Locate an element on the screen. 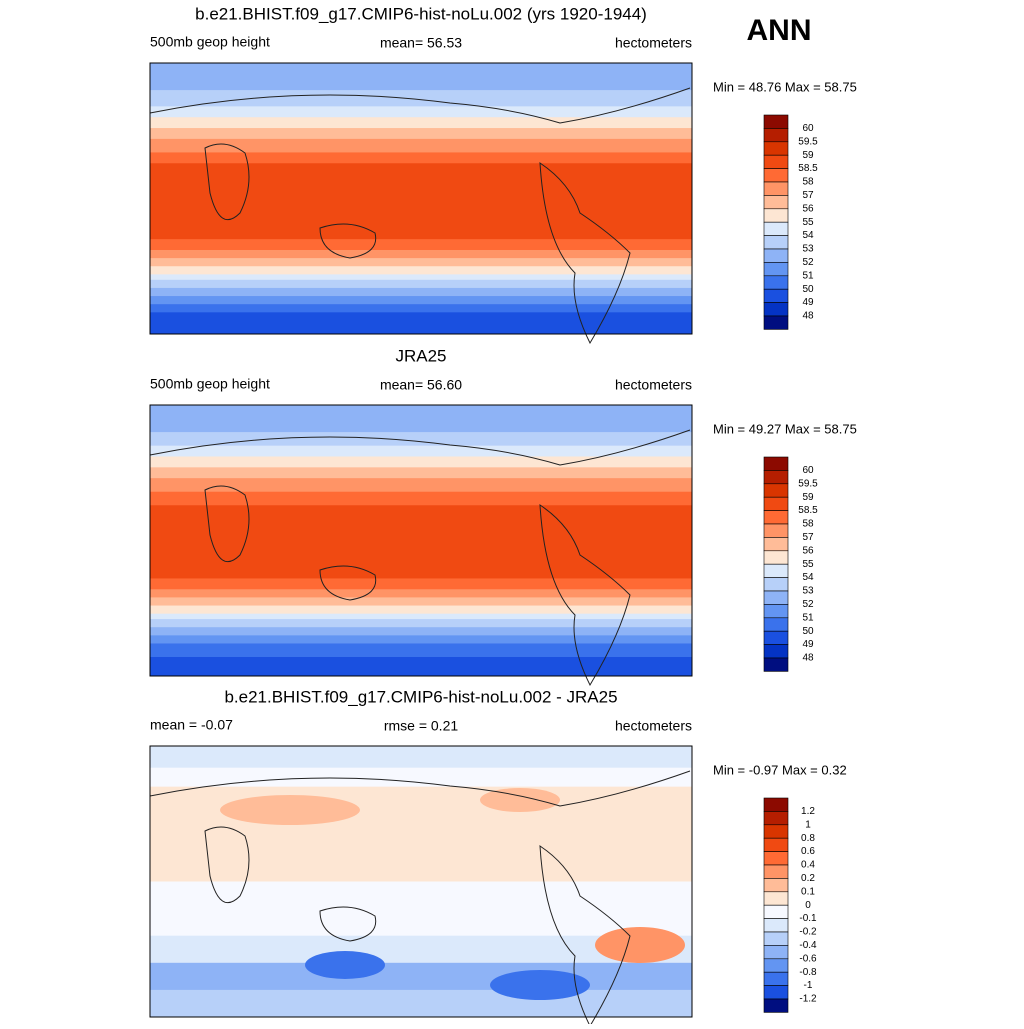 The image size is (1024, 1029). colorbar-label: 0.1 is located at coordinates (808, 891).